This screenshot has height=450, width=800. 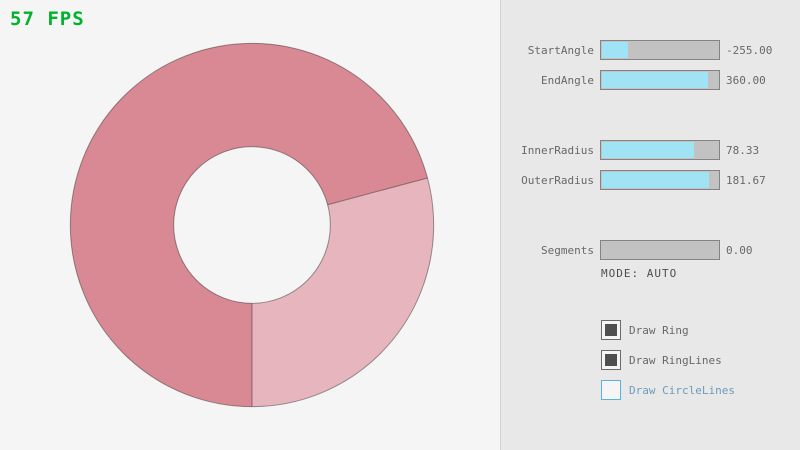 I want to click on slider-row-start-angle: StartAngle -255.00, so click(x=650, y=50).